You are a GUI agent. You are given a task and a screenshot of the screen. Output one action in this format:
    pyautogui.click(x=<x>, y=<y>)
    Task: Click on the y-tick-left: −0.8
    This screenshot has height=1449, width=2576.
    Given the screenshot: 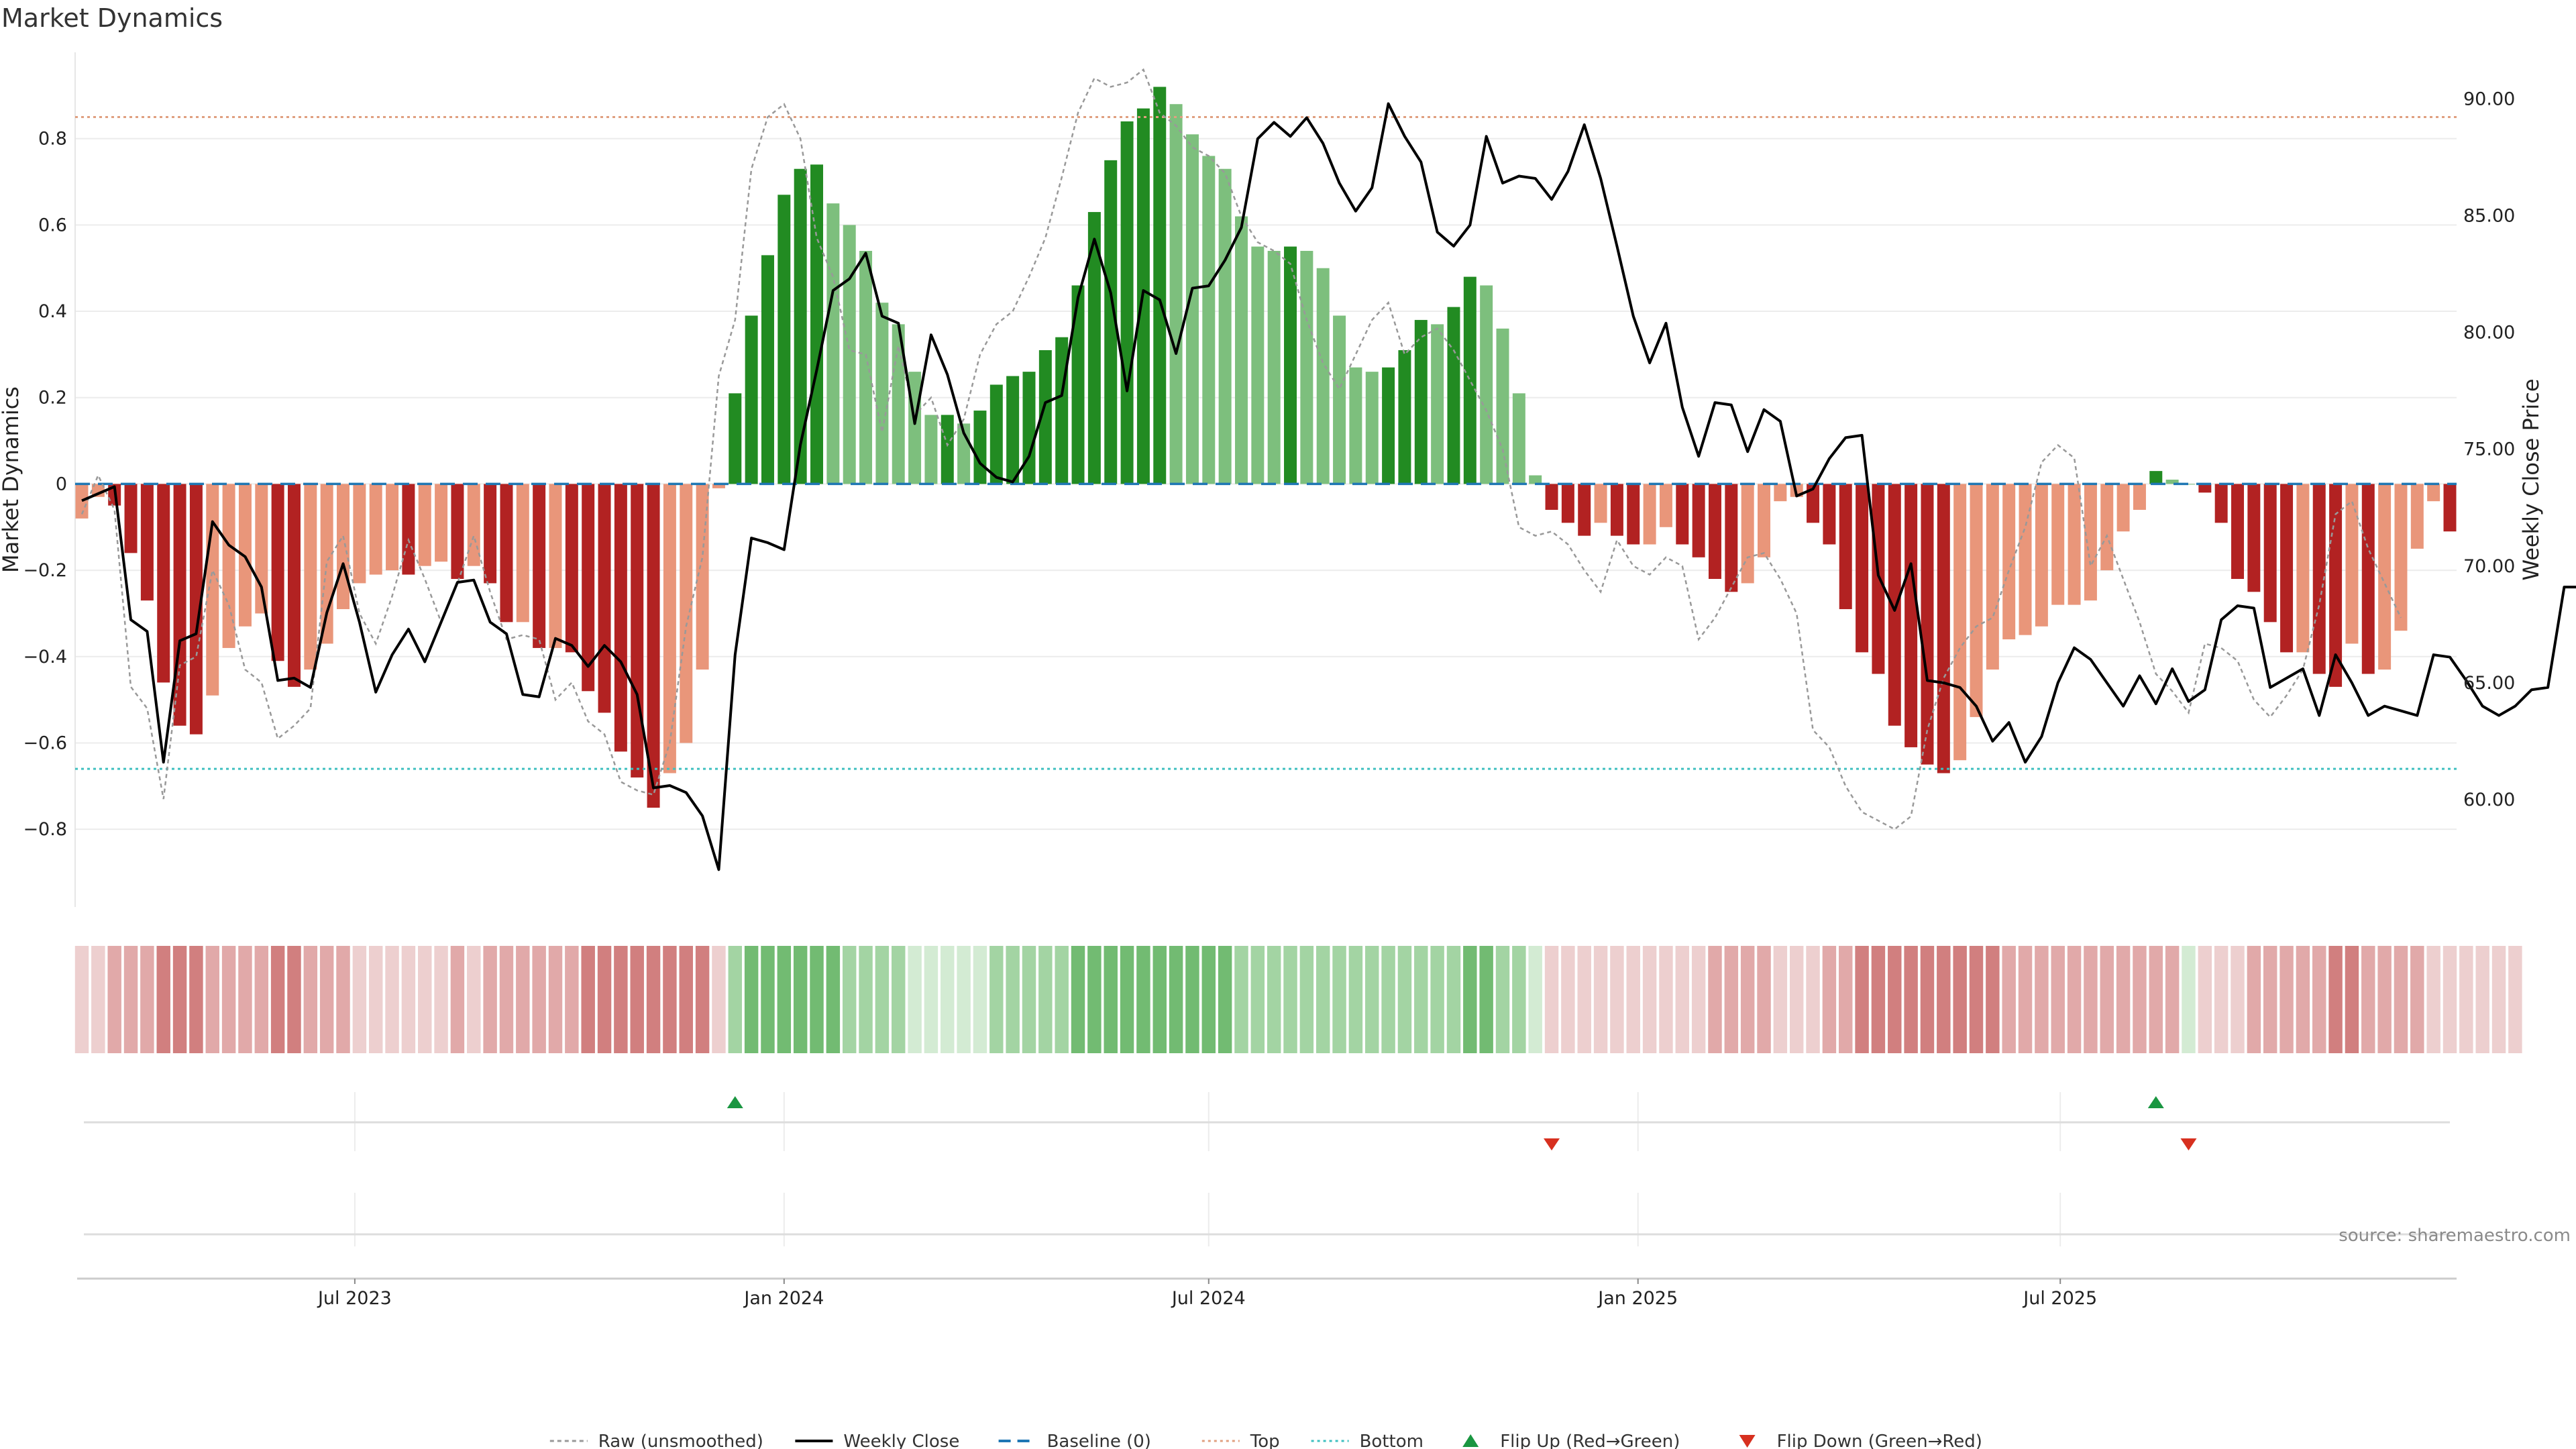 What is the action you would take?
    pyautogui.click(x=45, y=829)
    